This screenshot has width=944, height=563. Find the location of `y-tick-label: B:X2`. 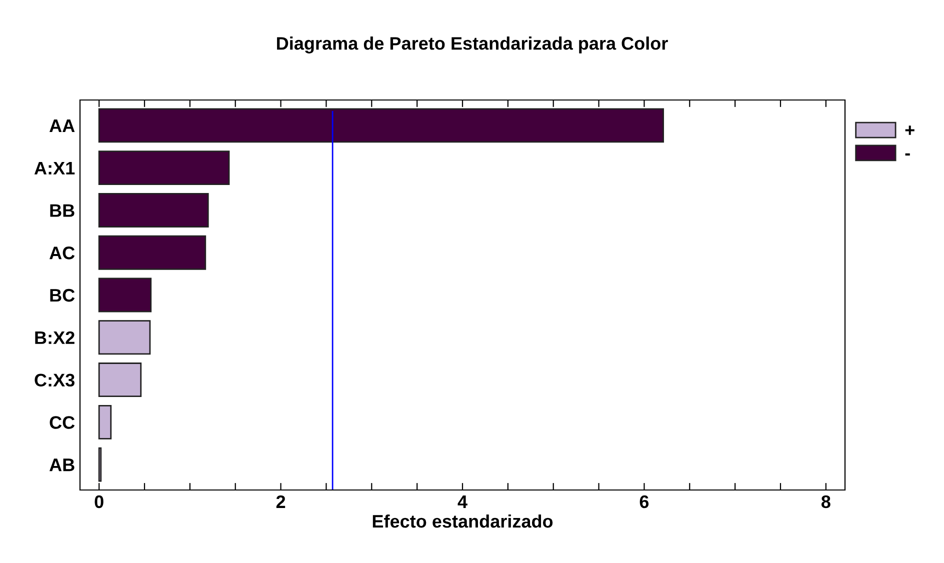

y-tick-label: B:X2 is located at coordinates (54, 337).